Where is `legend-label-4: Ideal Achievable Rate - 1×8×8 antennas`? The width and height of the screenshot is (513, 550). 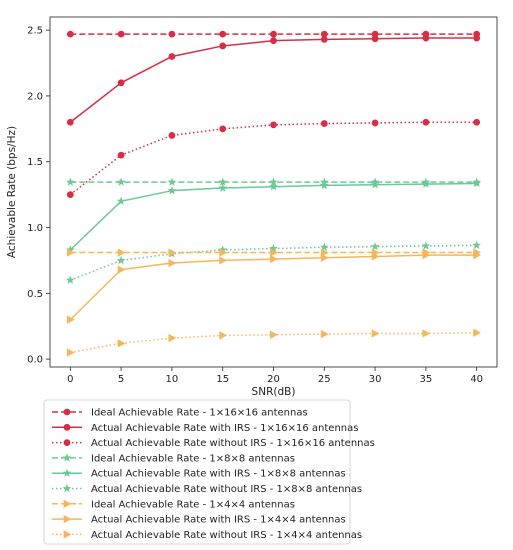 legend-label-4: Ideal Achievable Rate - 1×8×8 antennas is located at coordinates (193, 458).